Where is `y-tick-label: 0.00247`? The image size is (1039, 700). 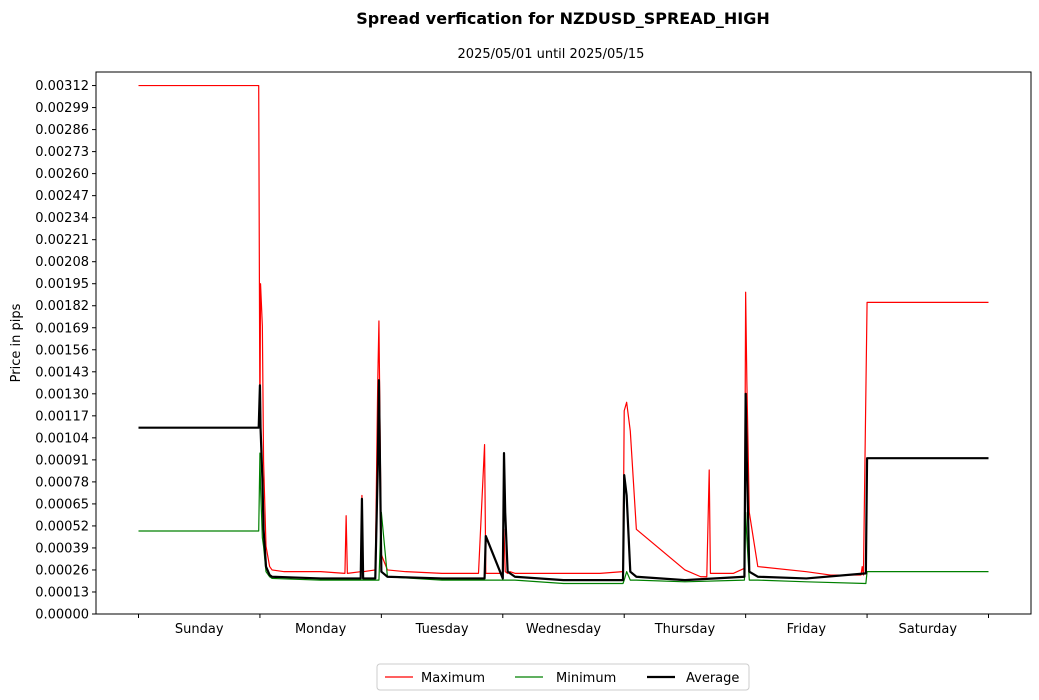
y-tick-label: 0.00247 is located at coordinates (62, 196).